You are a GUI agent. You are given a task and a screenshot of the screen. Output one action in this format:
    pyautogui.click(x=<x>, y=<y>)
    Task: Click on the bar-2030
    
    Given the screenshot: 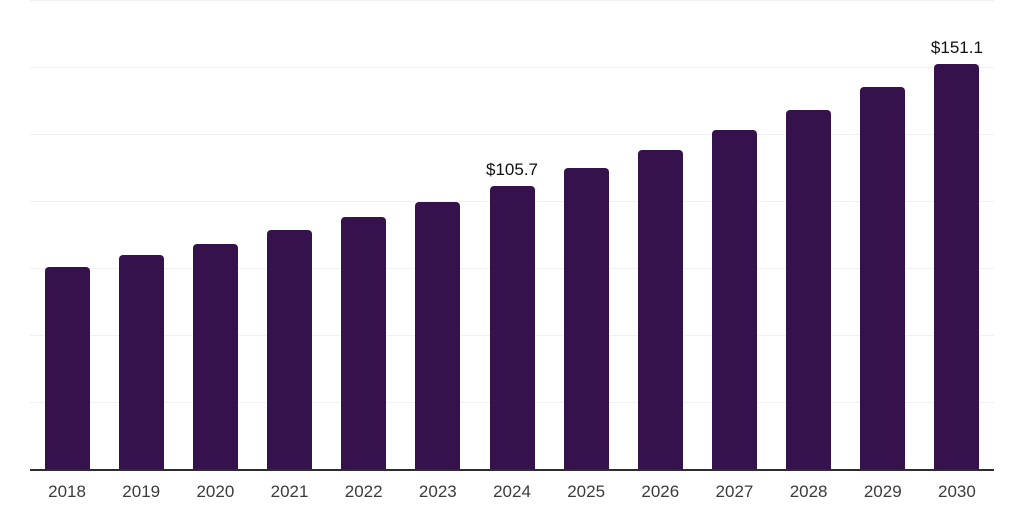 What is the action you would take?
    pyautogui.click(x=957, y=266)
    